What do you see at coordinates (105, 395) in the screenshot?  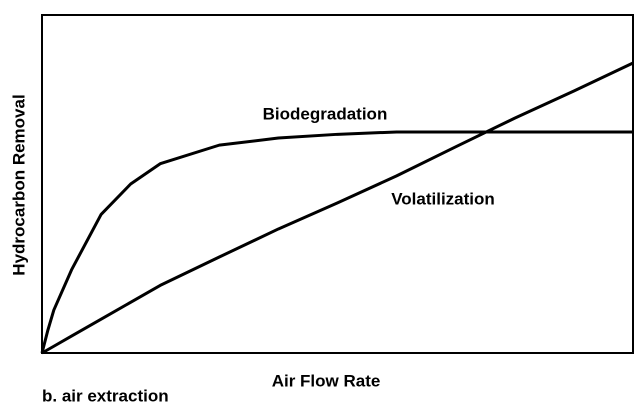 I see `caption: b. air extraction` at bounding box center [105, 395].